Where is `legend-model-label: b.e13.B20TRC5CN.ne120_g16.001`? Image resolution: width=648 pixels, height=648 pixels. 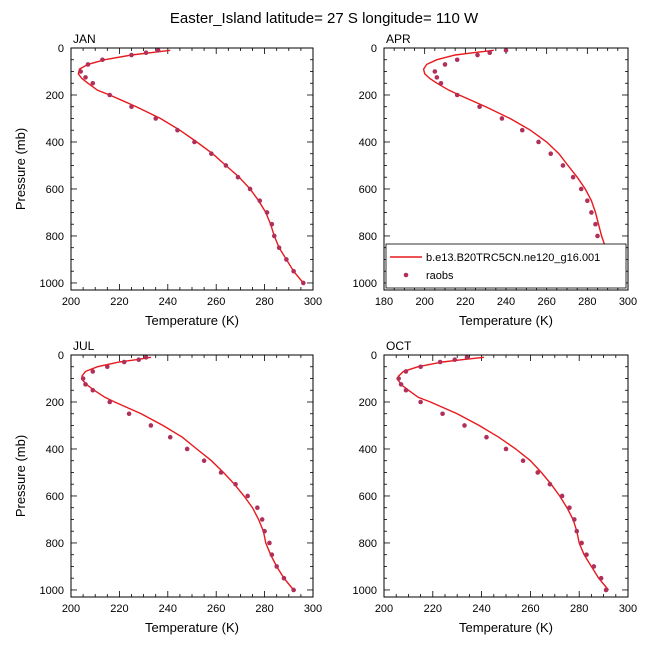 legend-model-label: b.e13.B20TRC5CN.ne120_g16.001 is located at coordinates (513, 258).